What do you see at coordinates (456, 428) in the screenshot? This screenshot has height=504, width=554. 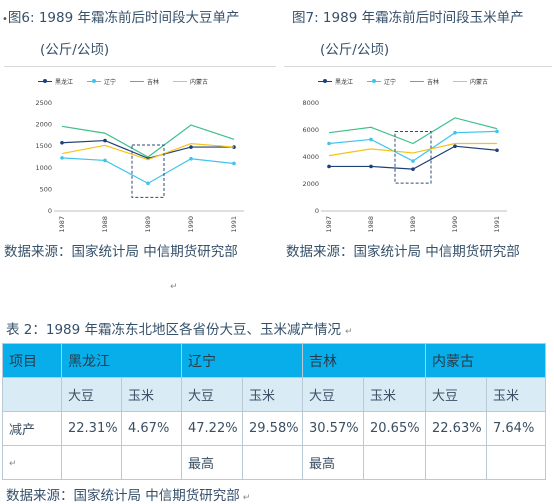 I see `reduction-cell: 22.63%` at bounding box center [456, 428].